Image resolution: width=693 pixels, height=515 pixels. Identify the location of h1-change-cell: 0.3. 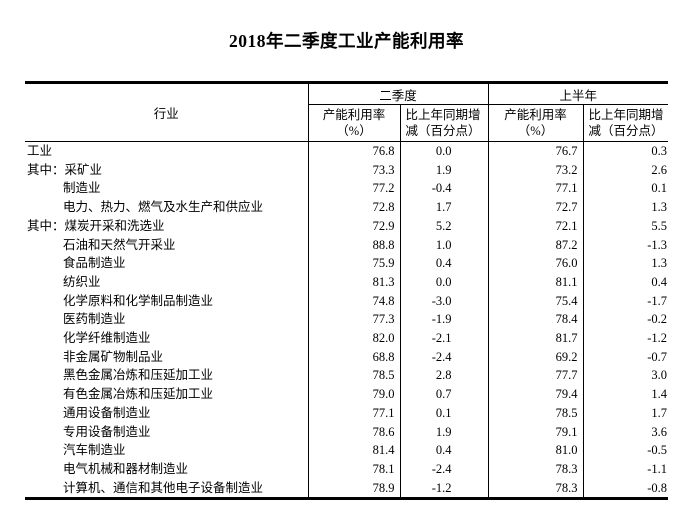
(659, 151).